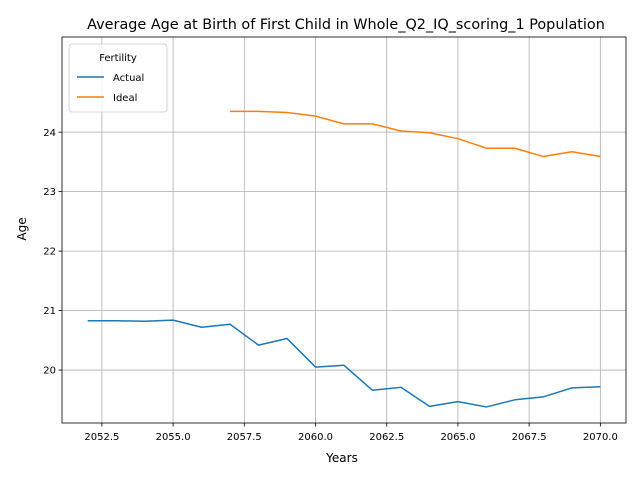 The image size is (640, 484). What do you see at coordinates (529, 437) in the screenshot?
I see `x-tick-label: 2067.5` at bounding box center [529, 437].